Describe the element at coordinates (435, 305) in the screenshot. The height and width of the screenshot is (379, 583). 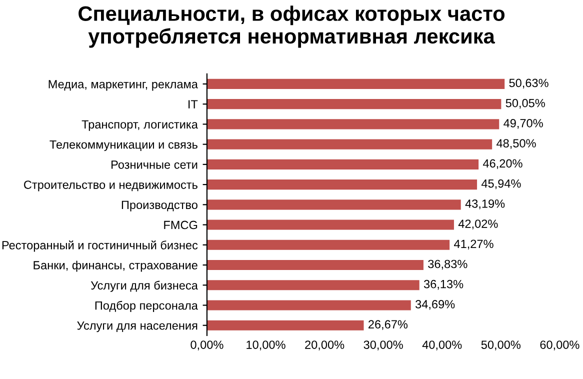
I see `data-label: 34,69%` at that location.